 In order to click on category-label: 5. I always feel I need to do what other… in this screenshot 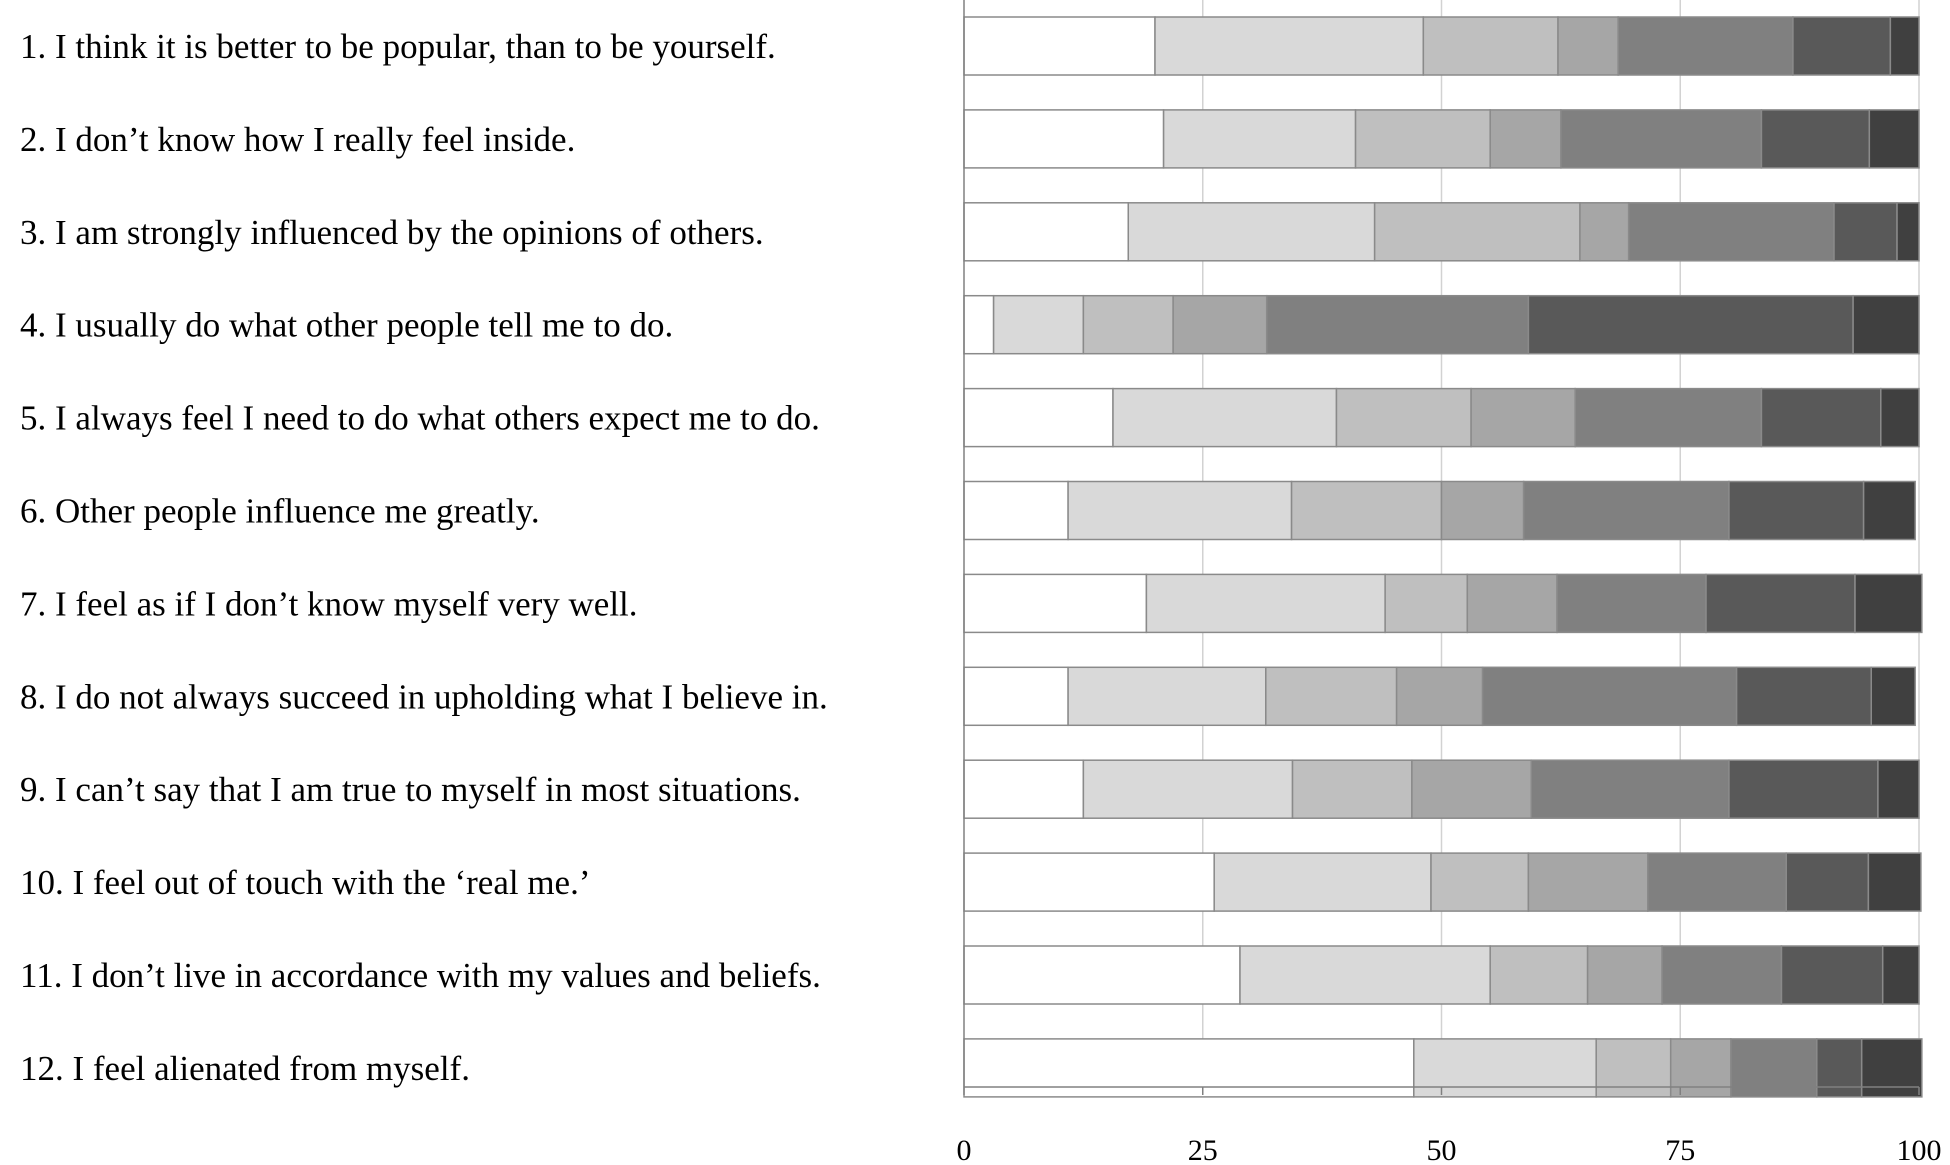, I will do `click(420, 418)`.